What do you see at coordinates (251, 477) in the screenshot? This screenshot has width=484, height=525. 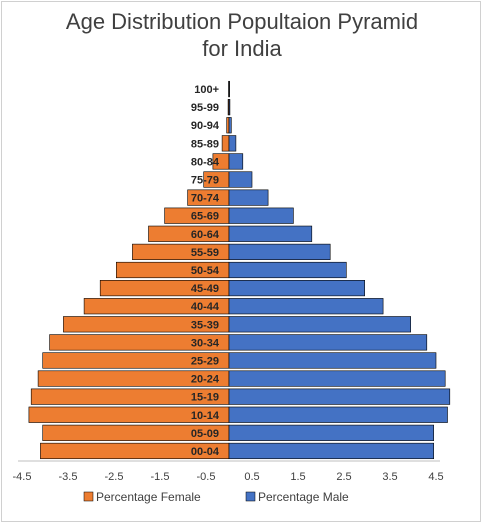 I see `x-tick-label: 0.5` at bounding box center [251, 477].